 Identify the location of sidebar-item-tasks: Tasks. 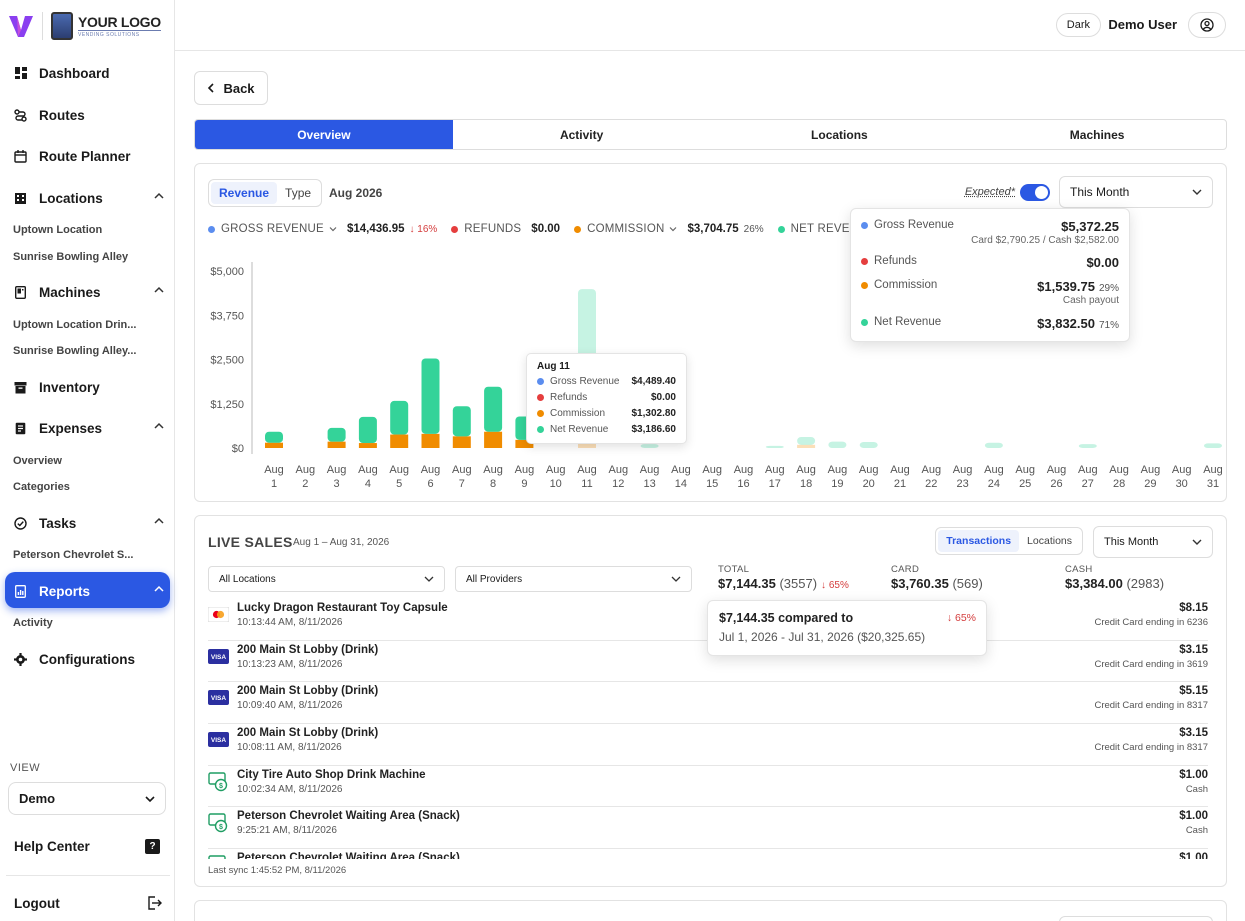
(89, 523).